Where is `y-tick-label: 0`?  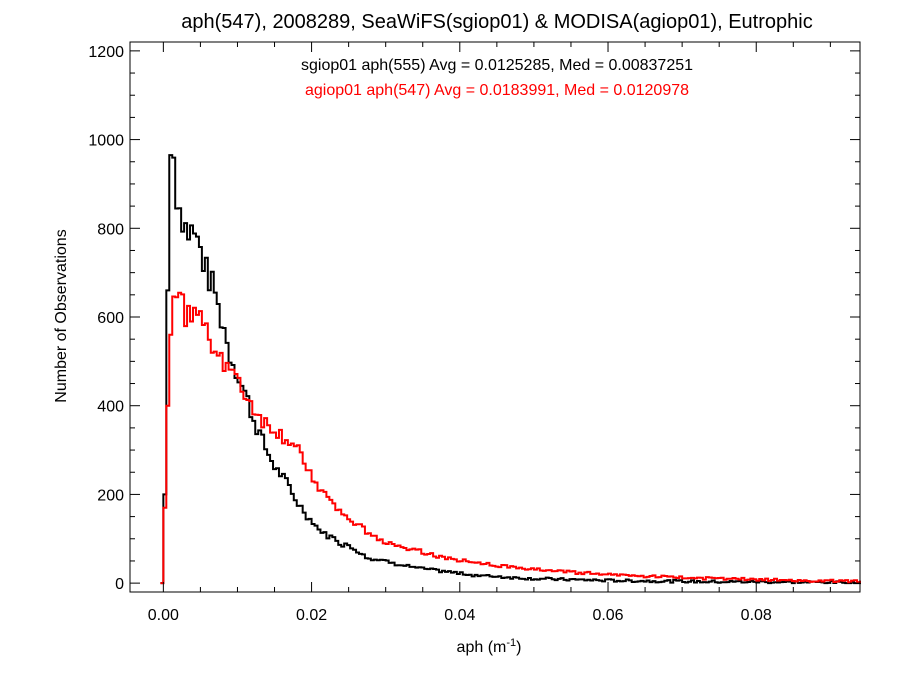
y-tick-label: 0 is located at coordinates (119, 584).